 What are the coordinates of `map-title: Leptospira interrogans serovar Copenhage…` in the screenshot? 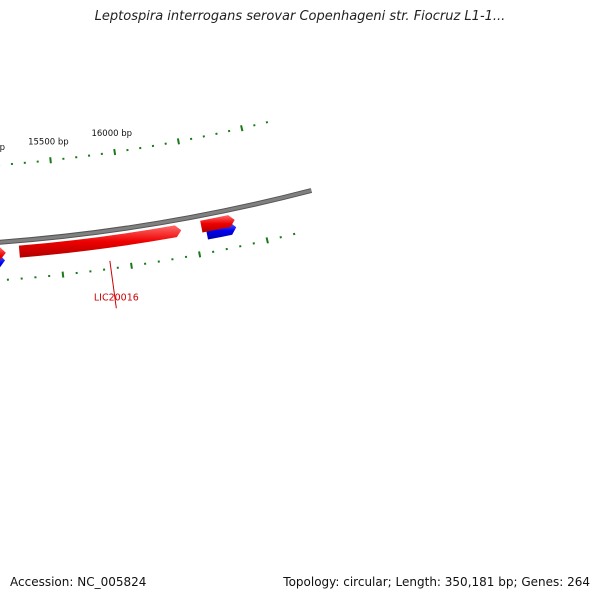 It's located at (300, 16).